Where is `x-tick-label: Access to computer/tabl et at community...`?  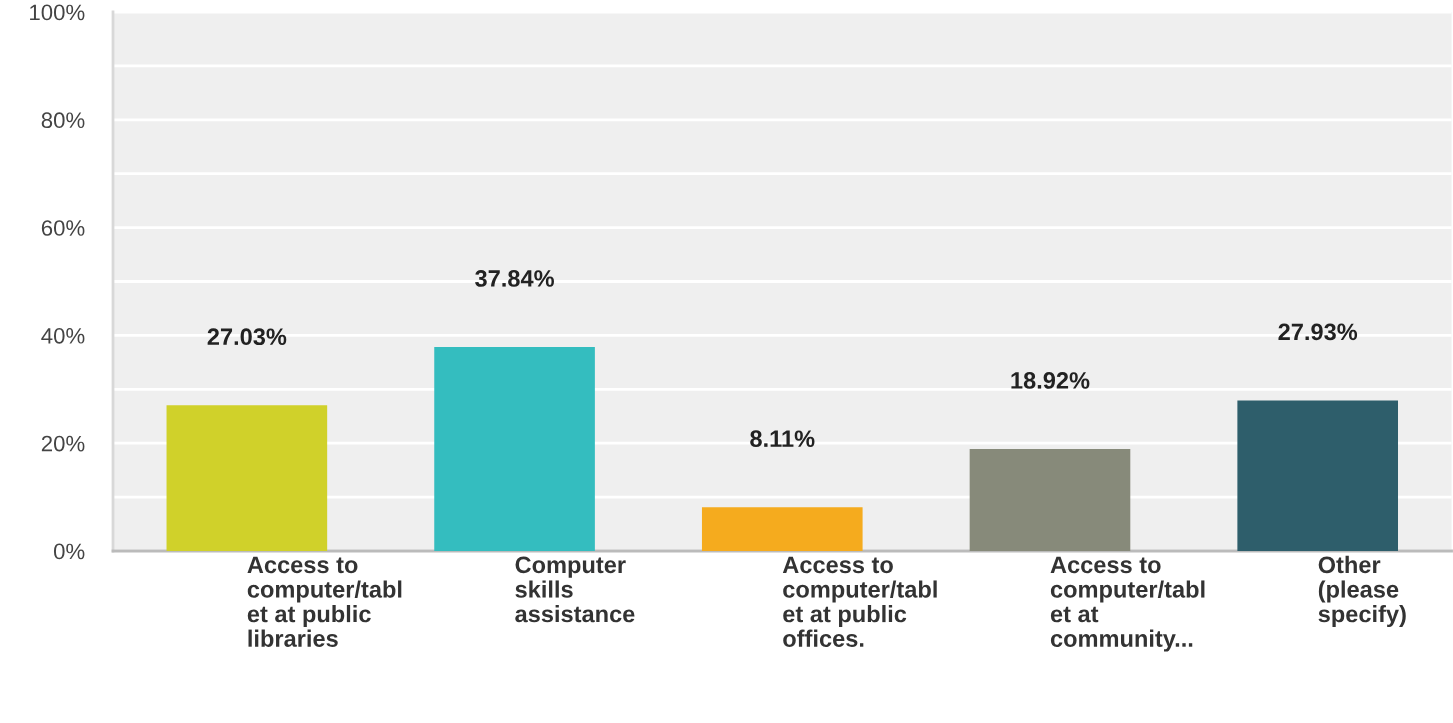
x-tick-label: Access to computer/tabl et at community... is located at coordinates (1127, 604).